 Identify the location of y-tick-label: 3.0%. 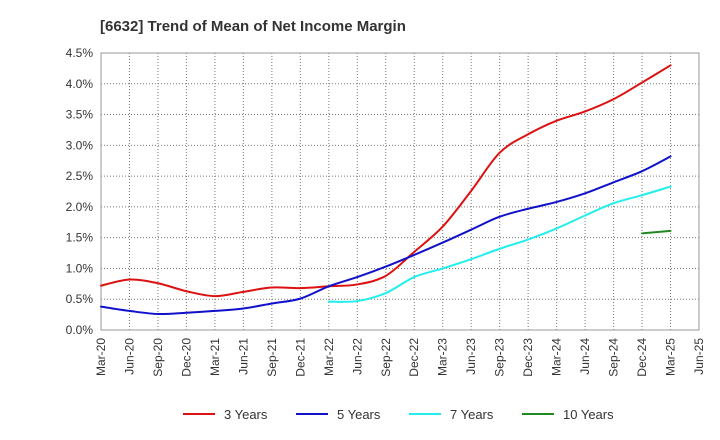
(80, 145).